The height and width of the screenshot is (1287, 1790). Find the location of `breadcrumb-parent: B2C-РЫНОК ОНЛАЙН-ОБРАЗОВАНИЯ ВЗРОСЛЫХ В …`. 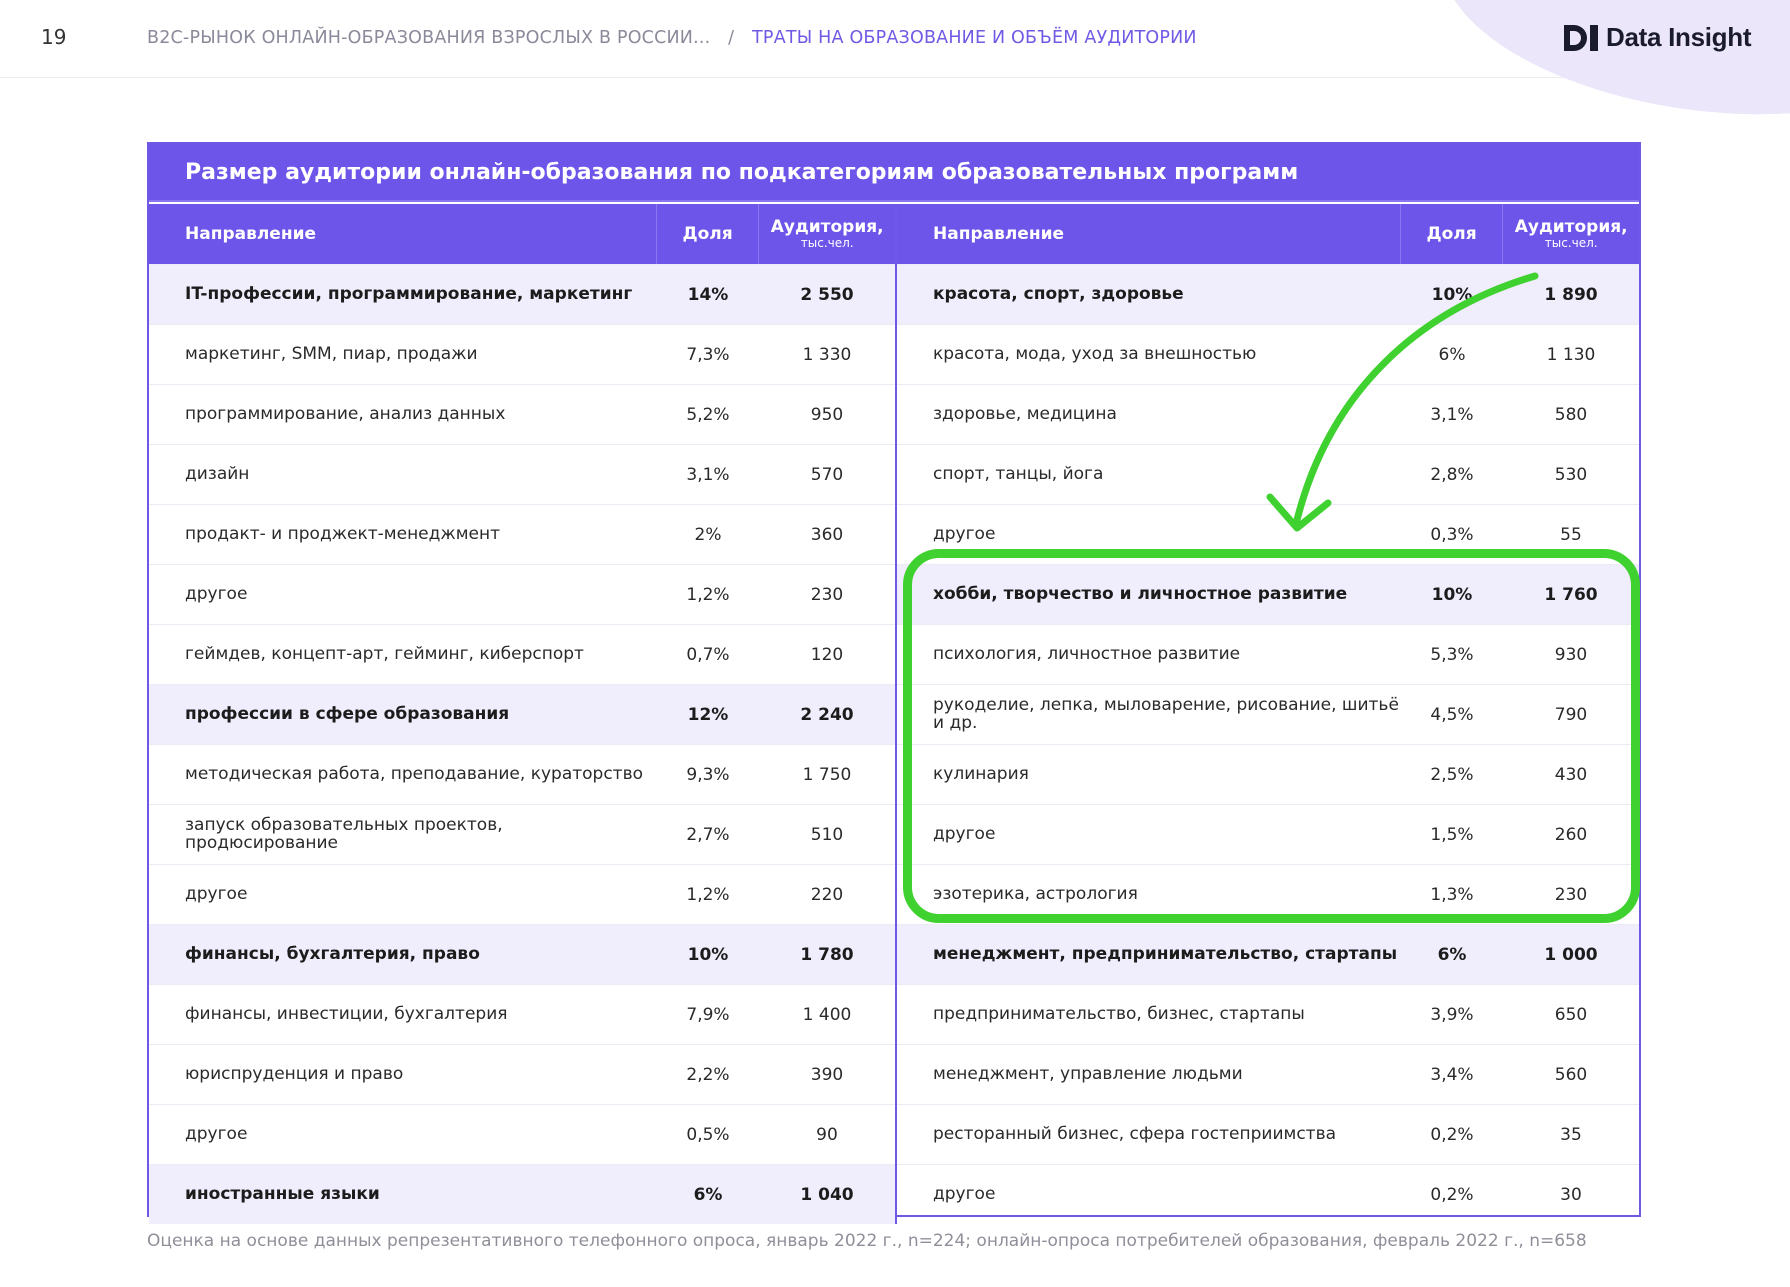

breadcrumb-parent: B2C-РЫНОК ОНЛАЙН-ОБРАЗОВАНИЯ ВЗРОСЛЫХ В … is located at coordinates (429, 38).